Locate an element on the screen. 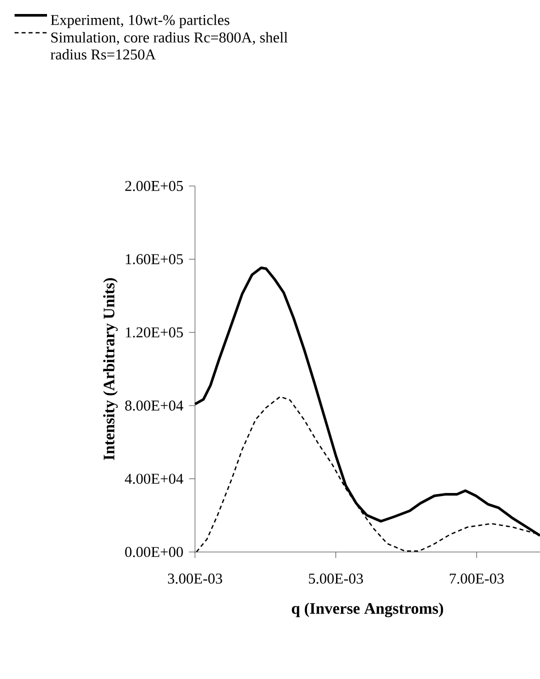 Image resolution: width=540 pixels, height=679 pixels. y-tick-label: 2.00E+05 is located at coordinates (154, 186).